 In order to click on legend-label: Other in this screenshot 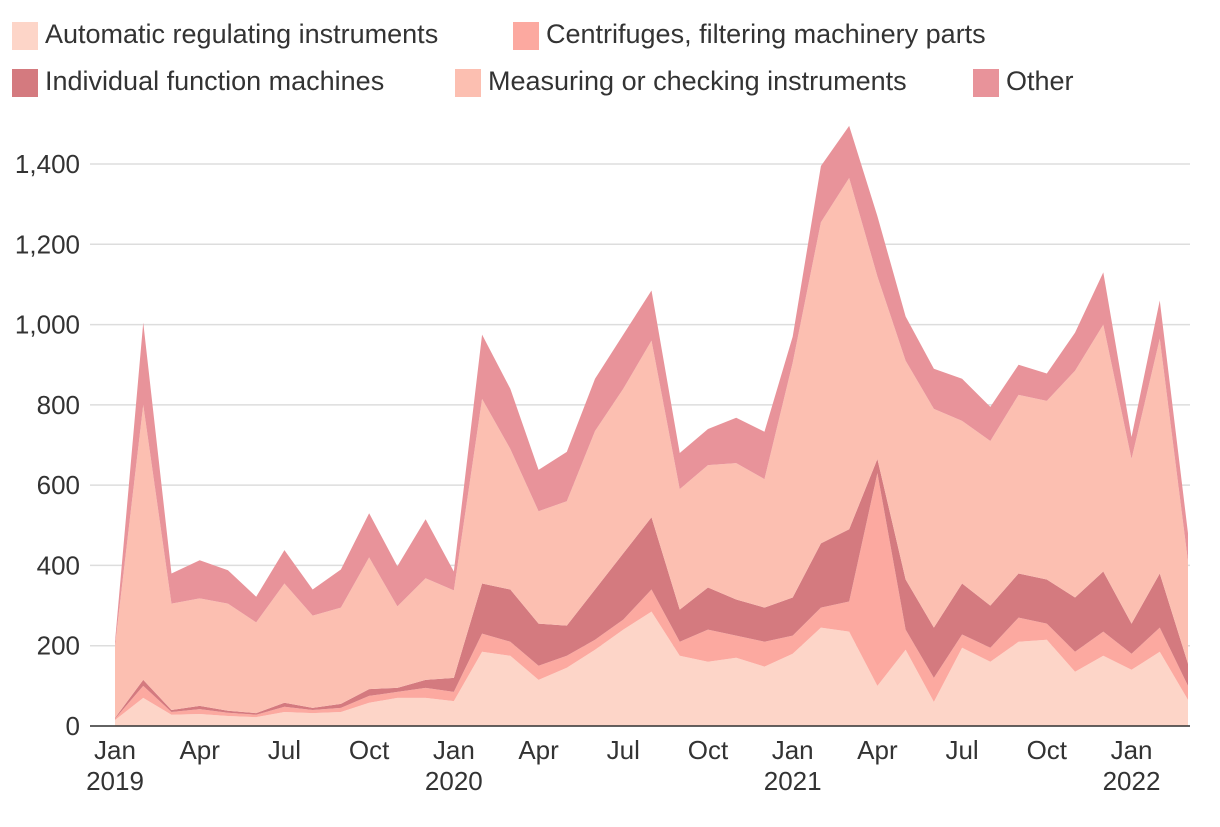, I will do `click(1040, 81)`.